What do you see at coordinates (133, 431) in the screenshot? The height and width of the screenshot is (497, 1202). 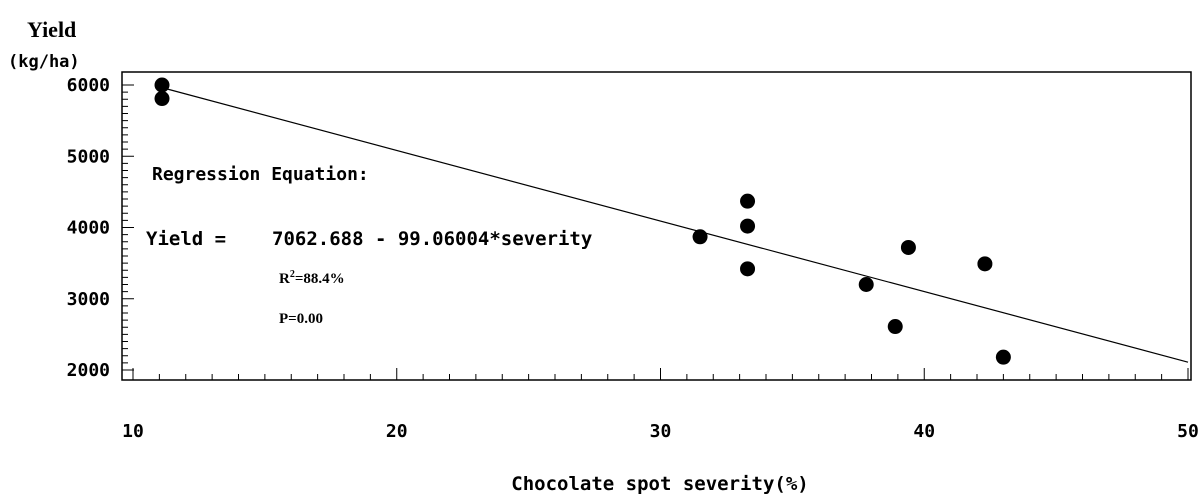 I see `x-tick-label: 10` at bounding box center [133, 431].